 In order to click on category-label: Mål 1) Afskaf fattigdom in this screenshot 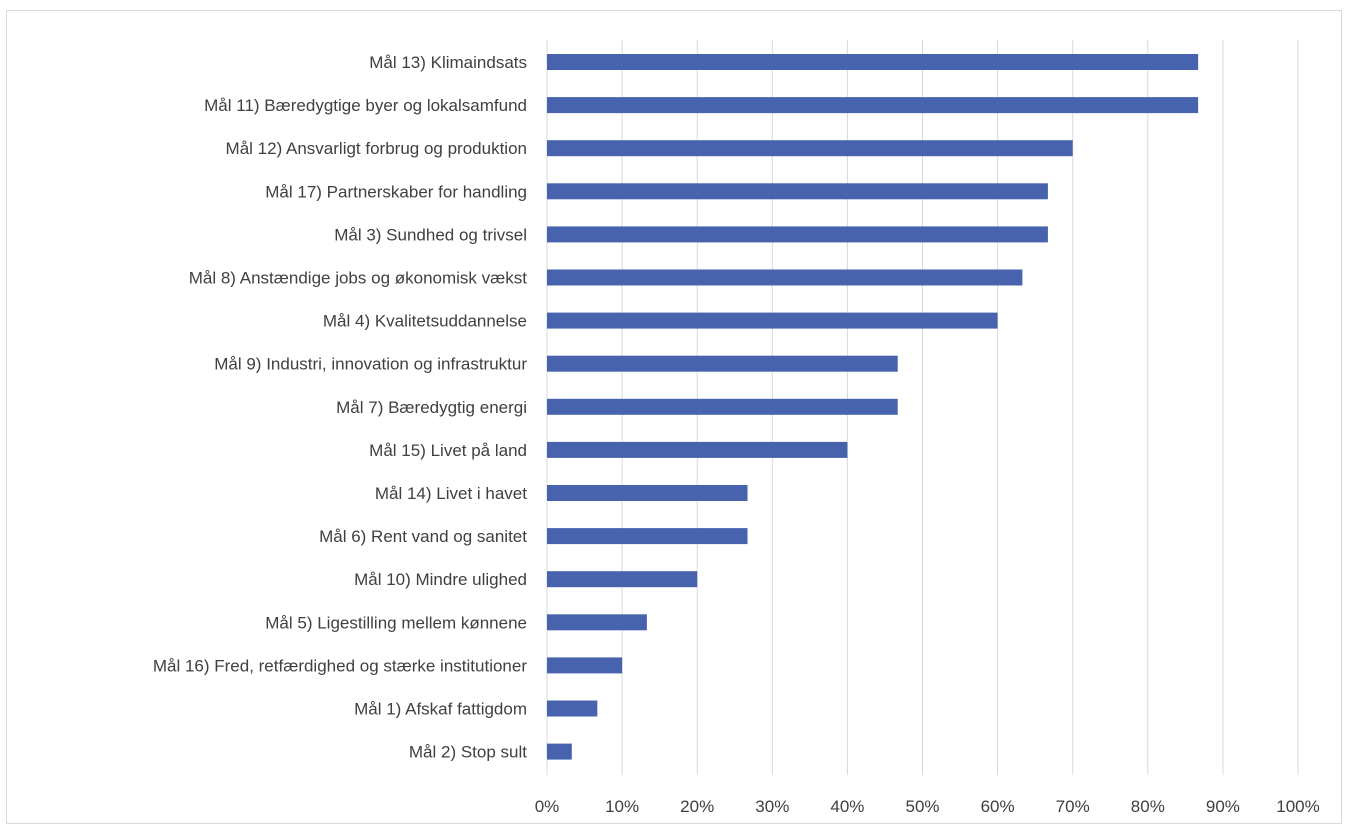, I will do `click(440, 709)`.